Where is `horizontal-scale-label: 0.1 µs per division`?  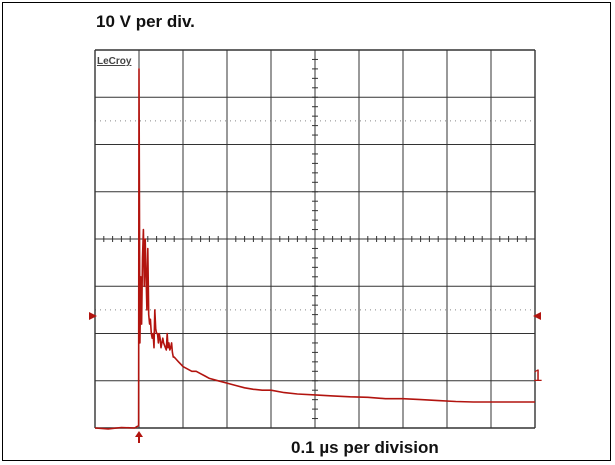 horizontal-scale-label: 0.1 µs per division is located at coordinates (365, 447).